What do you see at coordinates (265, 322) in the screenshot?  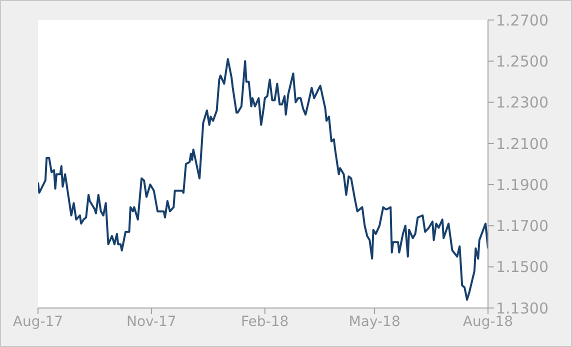 I see `x-tick-label: Feb-18` at bounding box center [265, 322].